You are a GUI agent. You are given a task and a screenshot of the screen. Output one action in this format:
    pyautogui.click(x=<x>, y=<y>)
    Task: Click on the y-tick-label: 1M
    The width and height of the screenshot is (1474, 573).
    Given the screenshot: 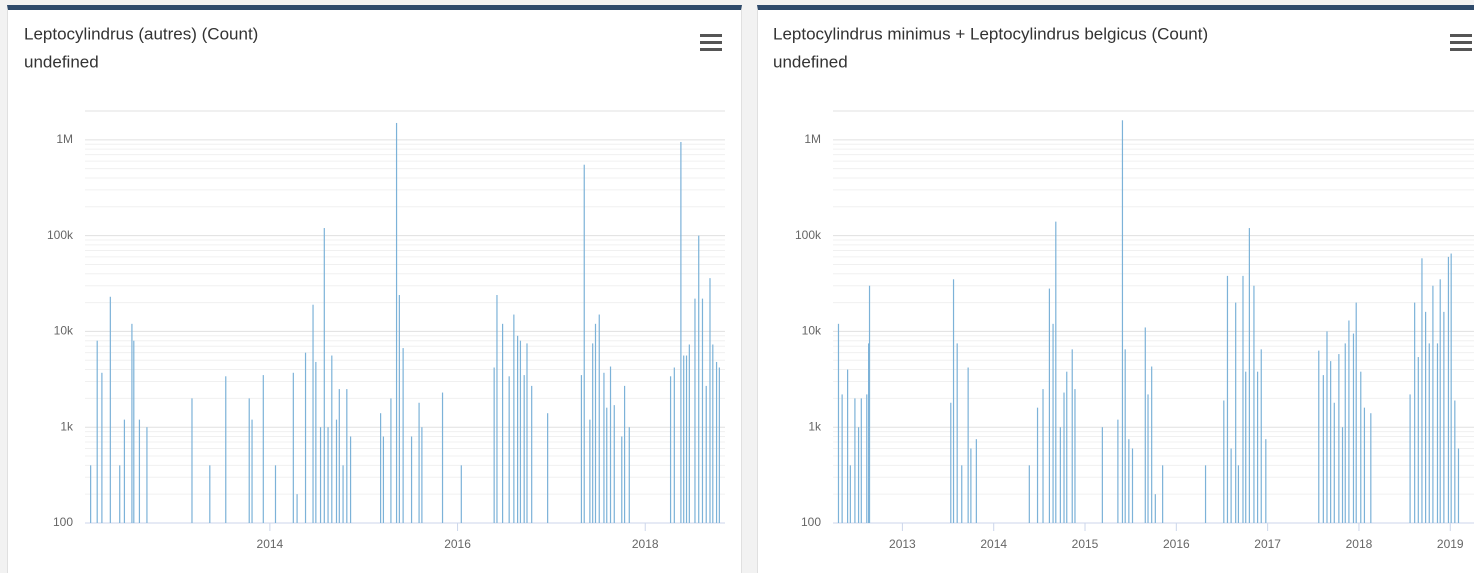 What is the action you would take?
    pyautogui.click(x=812, y=139)
    